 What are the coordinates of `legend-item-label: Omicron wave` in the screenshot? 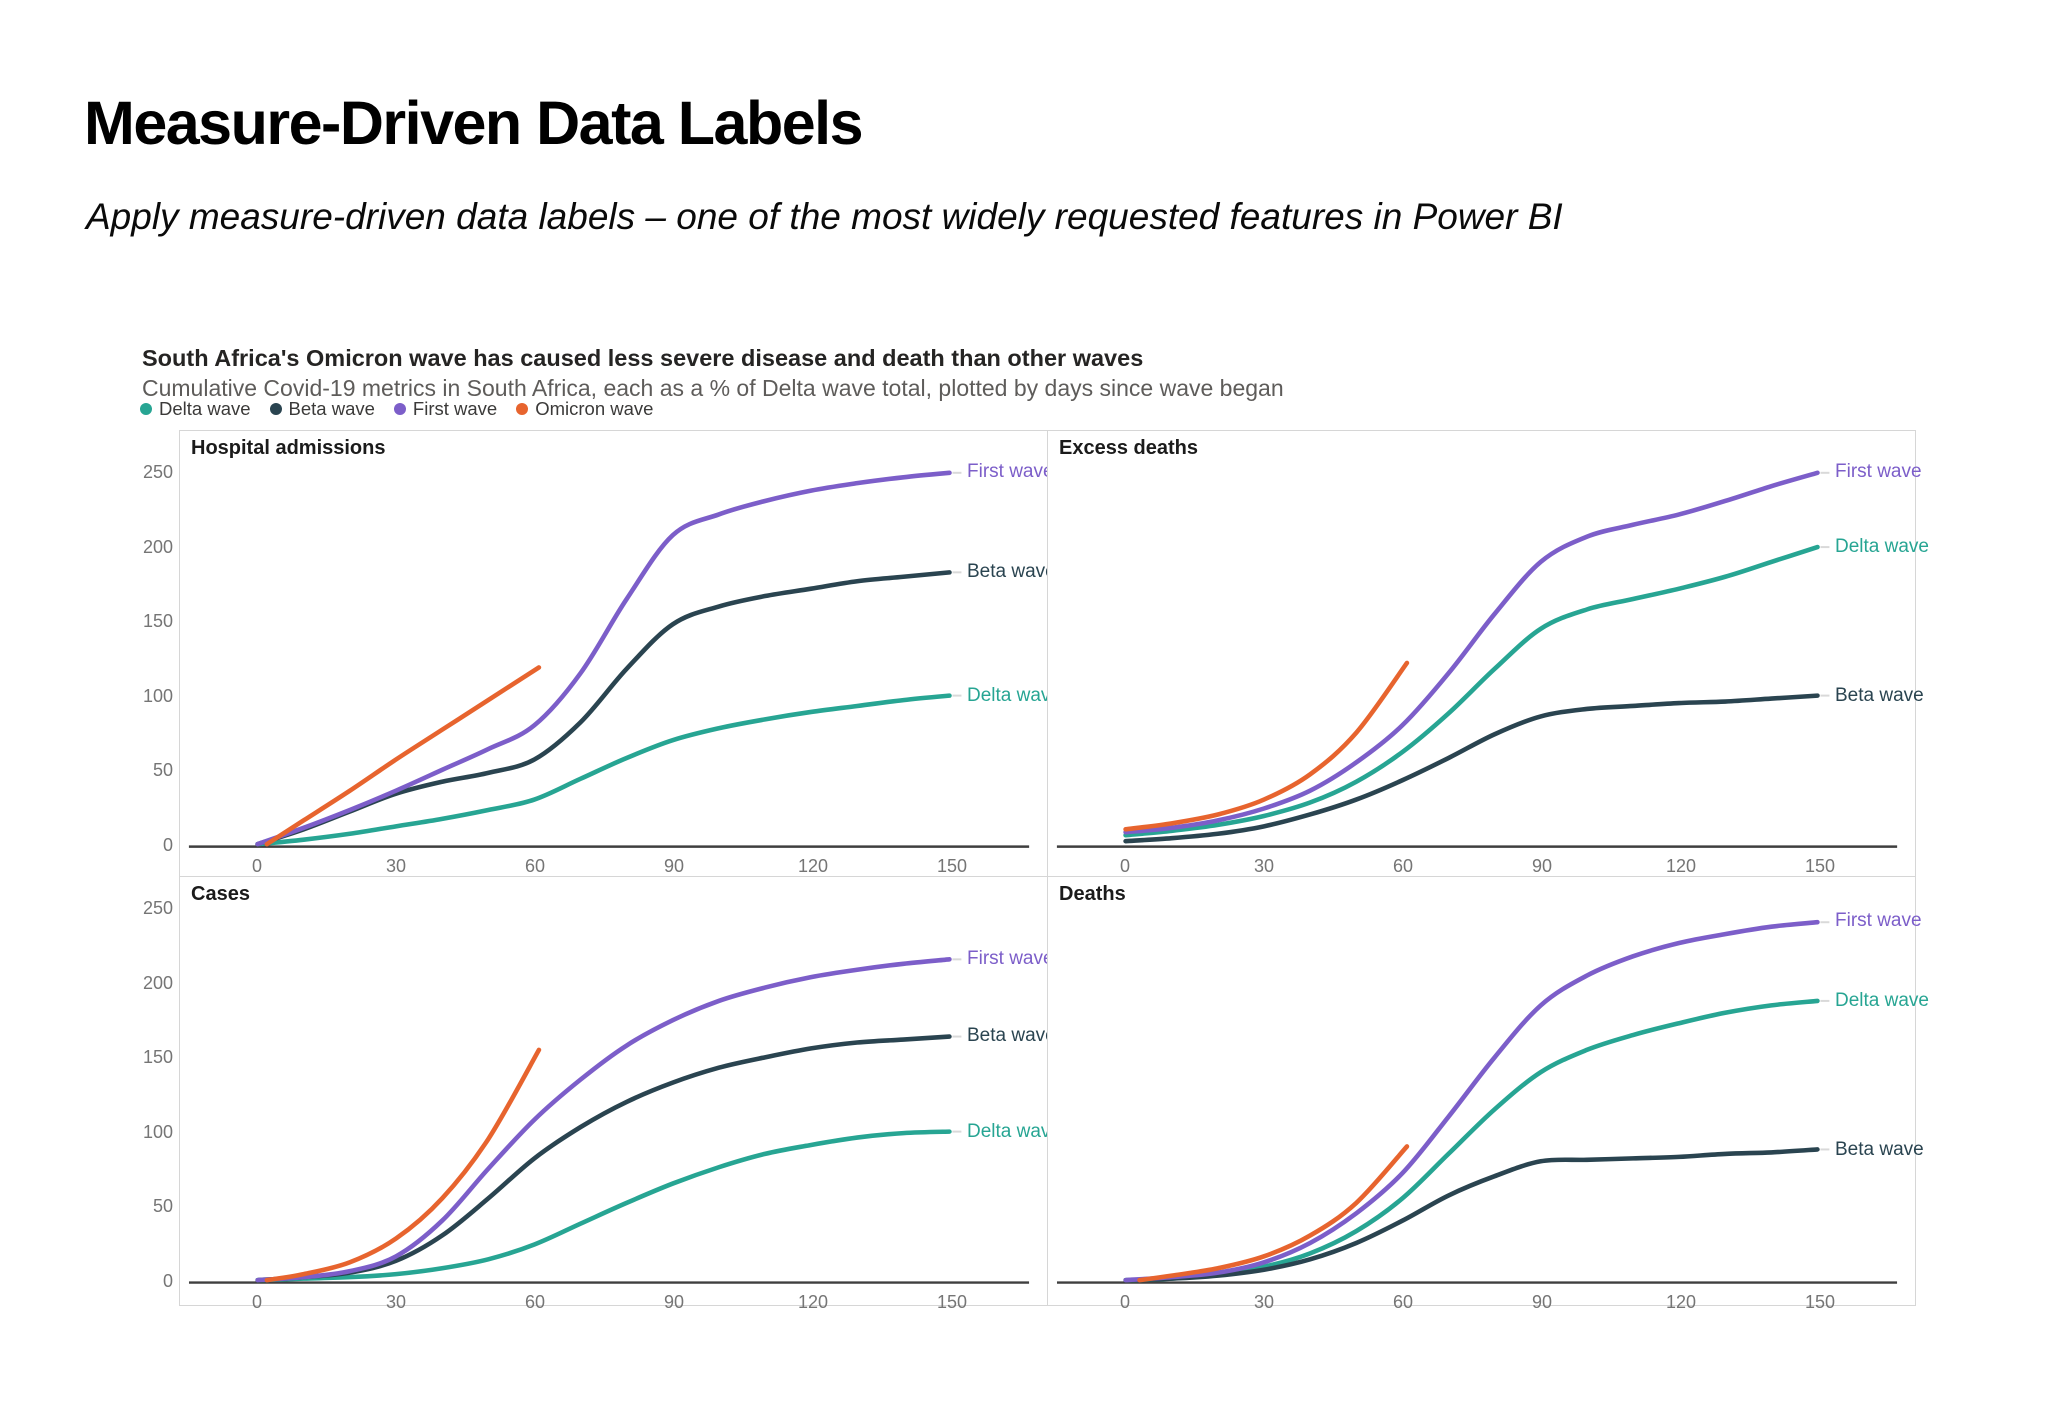 It's located at (594, 408).